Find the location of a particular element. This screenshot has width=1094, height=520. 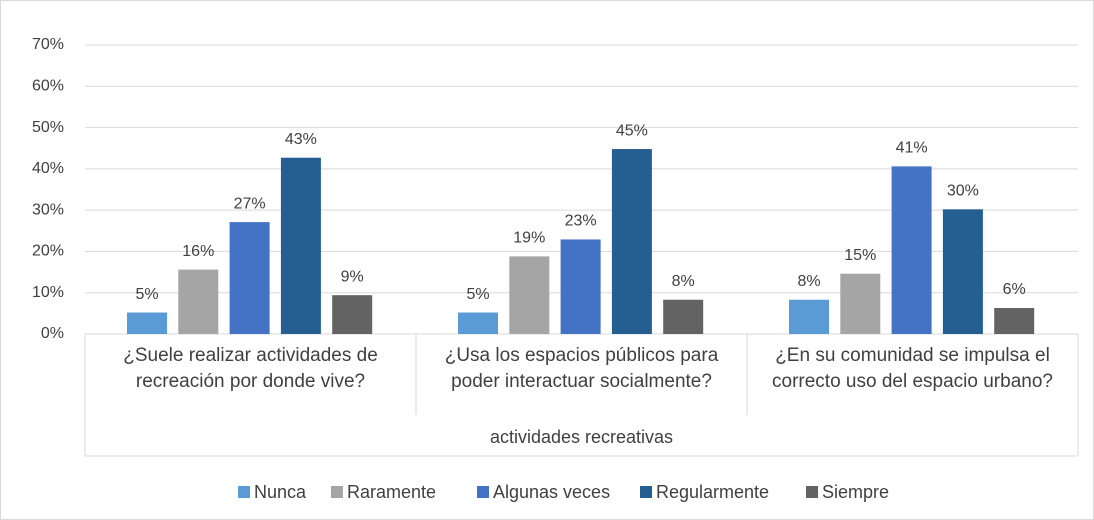

legend-label: Siempre is located at coordinates (855, 492).